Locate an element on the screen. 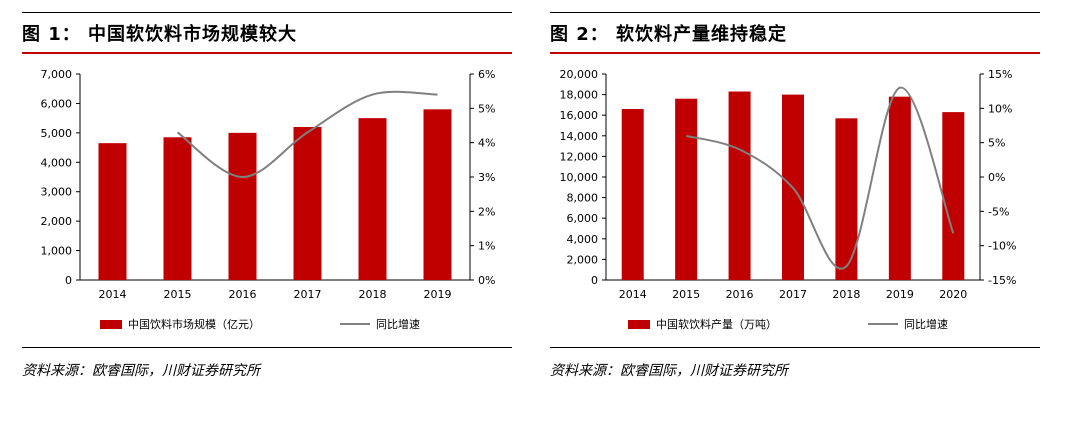 This screenshot has height=422, width=1086. left-tick-label: 1,000 is located at coordinates (57, 251).